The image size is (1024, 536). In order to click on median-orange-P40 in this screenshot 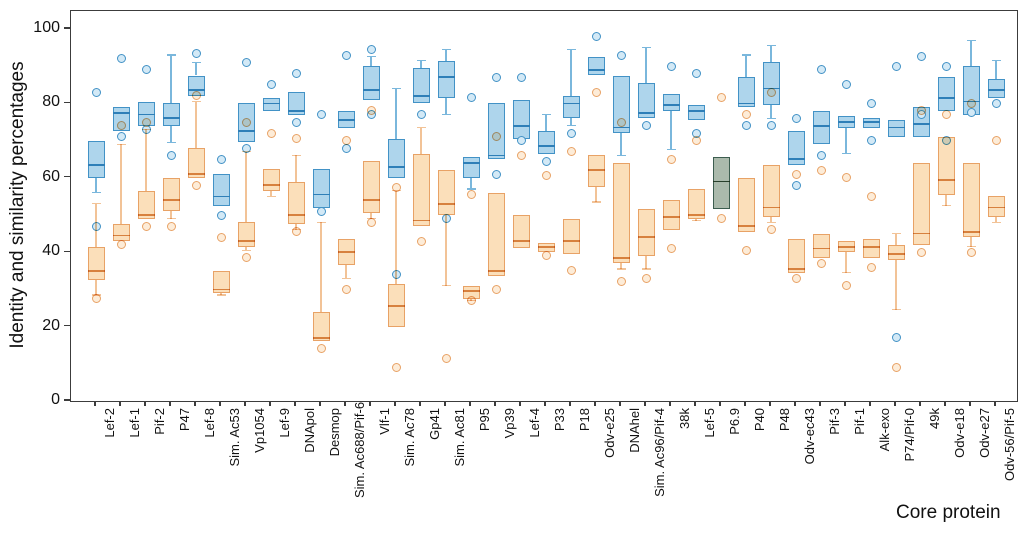, I will do `click(746, 226)`.